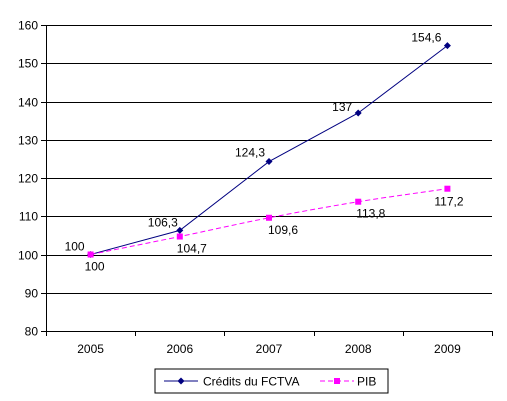 This screenshot has height=401, width=507. I want to click on legend-label-fctva: Crédits du FCTVA, so click(251, 382).